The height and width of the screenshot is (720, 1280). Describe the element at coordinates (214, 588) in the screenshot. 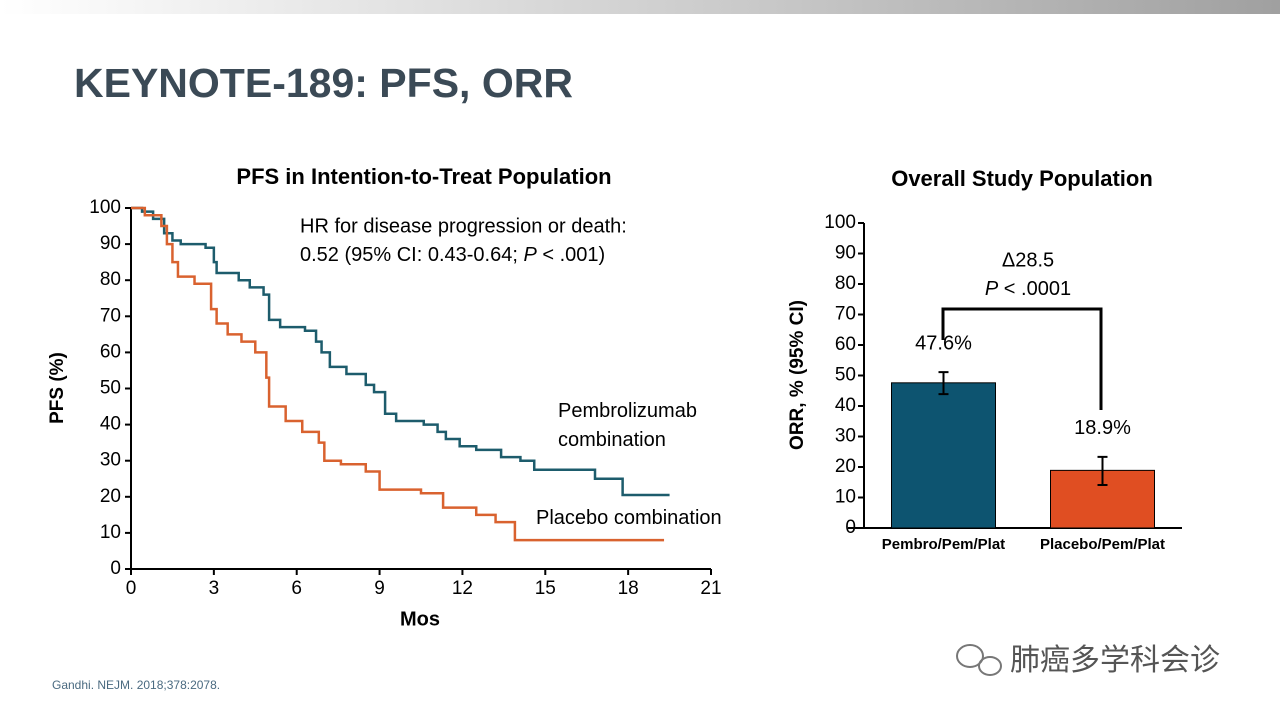

I see `x-tick-label: 3` at that location.